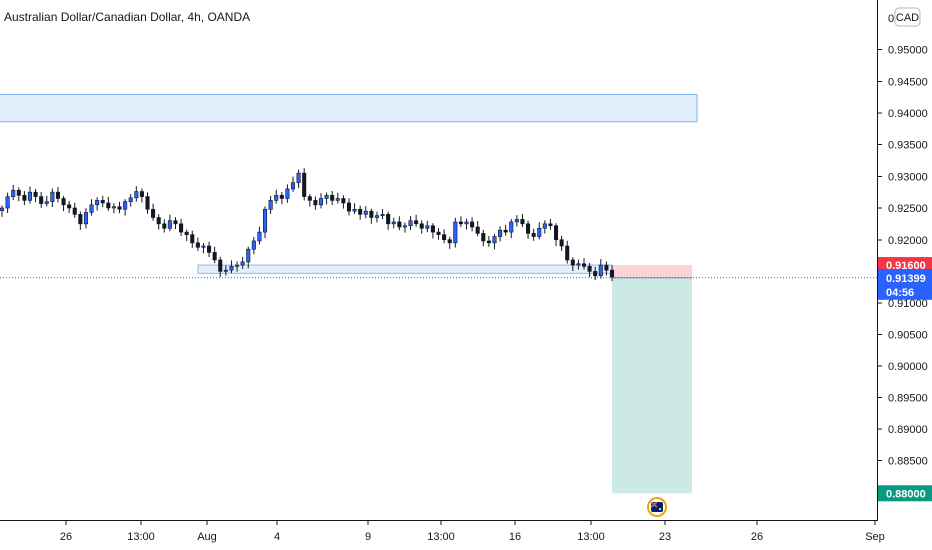  Describe the element at coordinates (900, 293) in the screenshot. I see `countdown-label: 04:56` at that location.